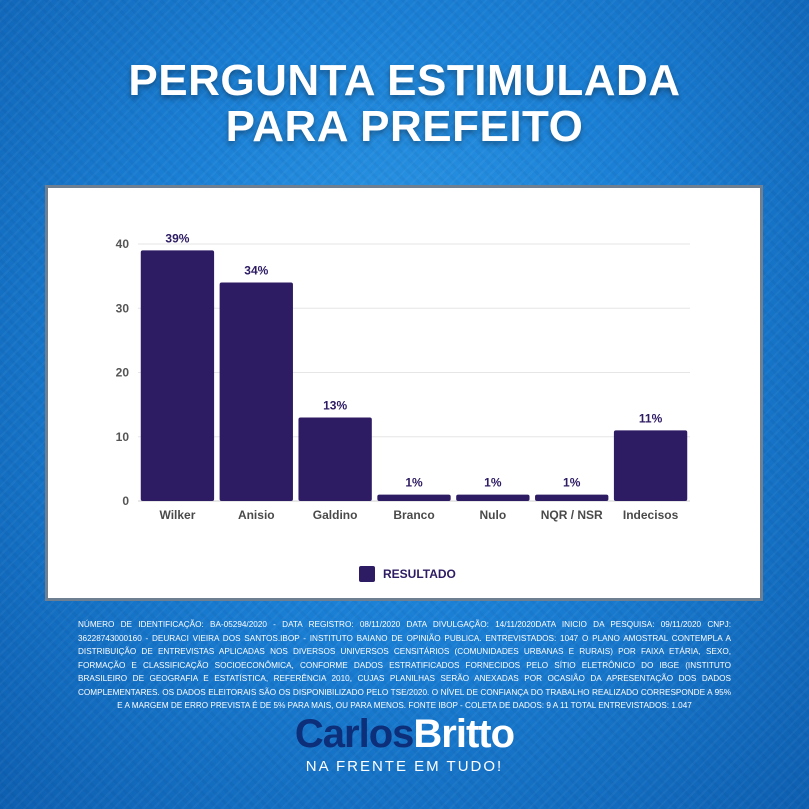 Image resolution: width=809 pixels, height=809 pixels. Describe the element at coordinates (177, 515) in the screenshot. I see `x-tick-label: Wilker` at that location.